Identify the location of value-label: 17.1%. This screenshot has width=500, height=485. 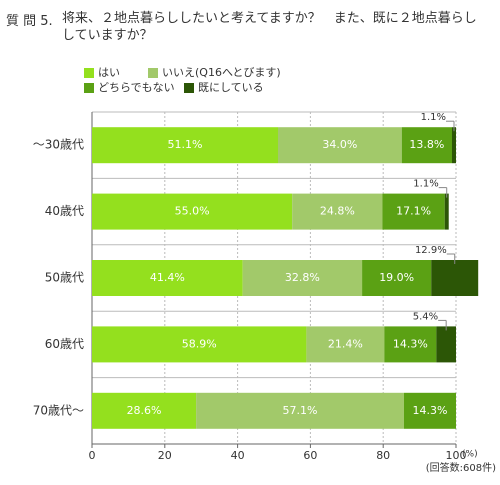
(413, 211).